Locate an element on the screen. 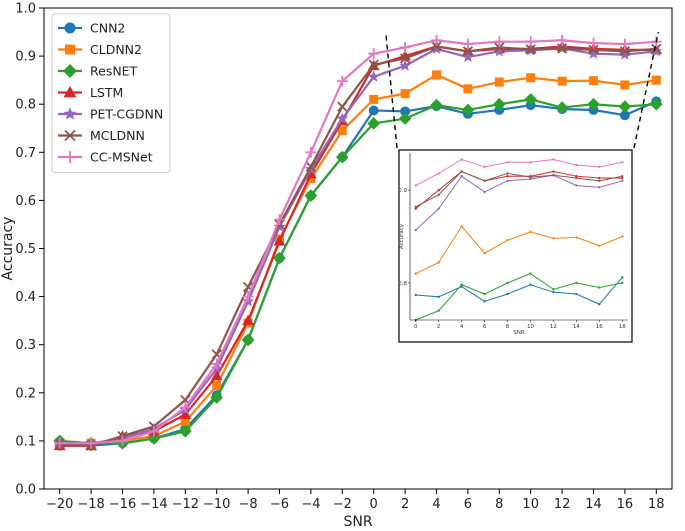 The image size is (685, 531). legend-item: ResNET is located at coordinates (98, 71).